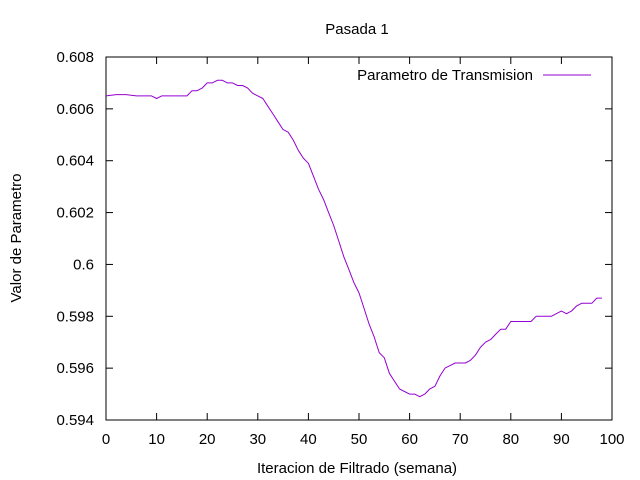  What do you see at coordinates (16, 238) in the screenshot?
I see `y-axis-title: Valor de Parametro` at bounding box center [16, 238].